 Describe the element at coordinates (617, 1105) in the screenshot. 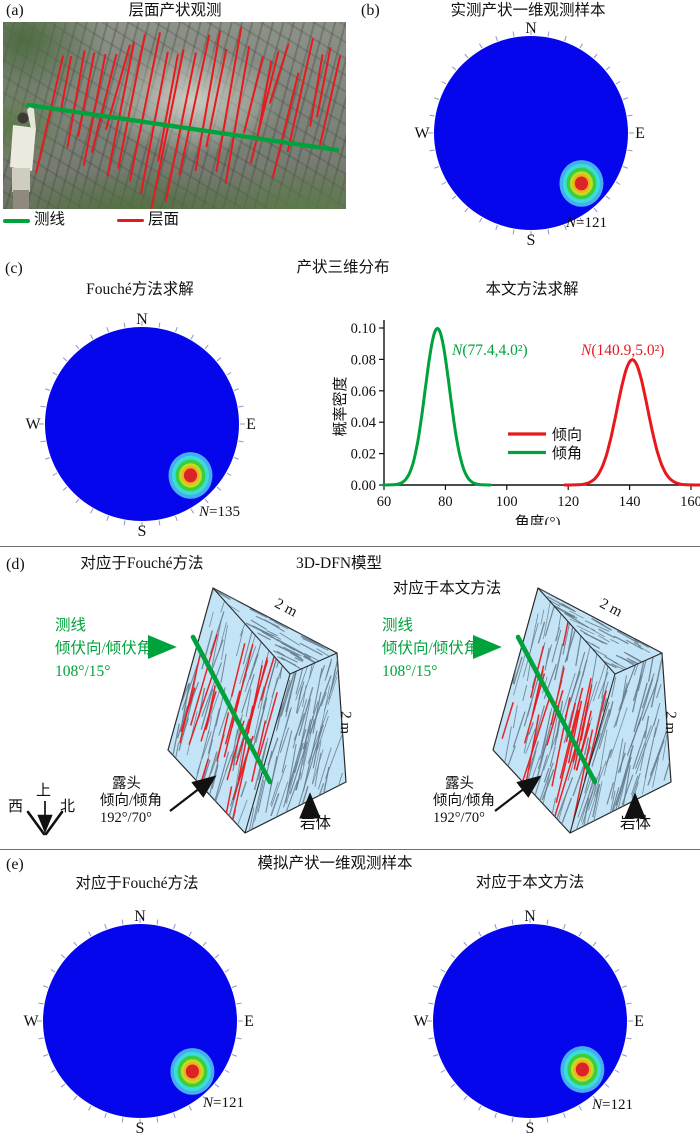

I see `sample-count-e2-value: =121` at that location.